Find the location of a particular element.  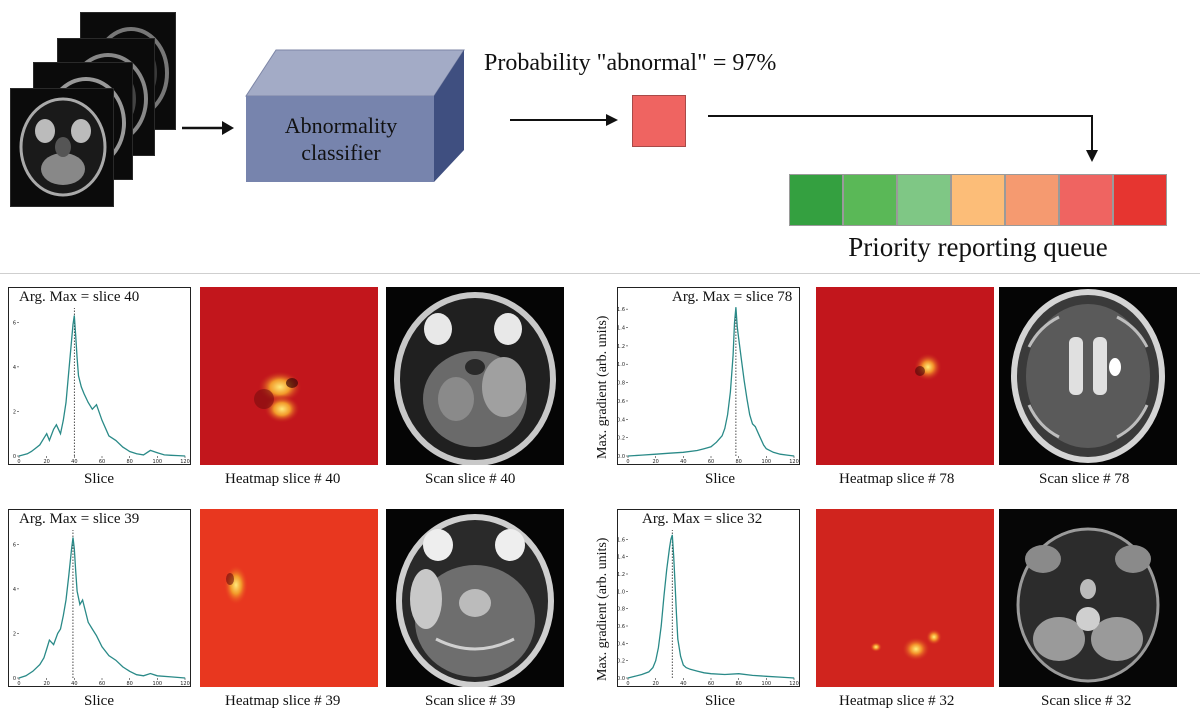

x-tick-label: 80 is located at coordinates (738, 462).